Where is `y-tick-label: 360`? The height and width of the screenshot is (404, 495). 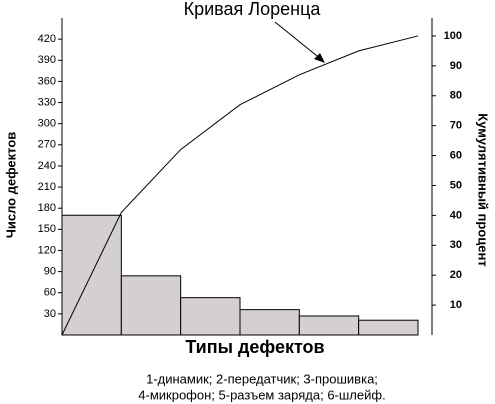
y-tick-label: 360 is located at coordinates (47, 81).